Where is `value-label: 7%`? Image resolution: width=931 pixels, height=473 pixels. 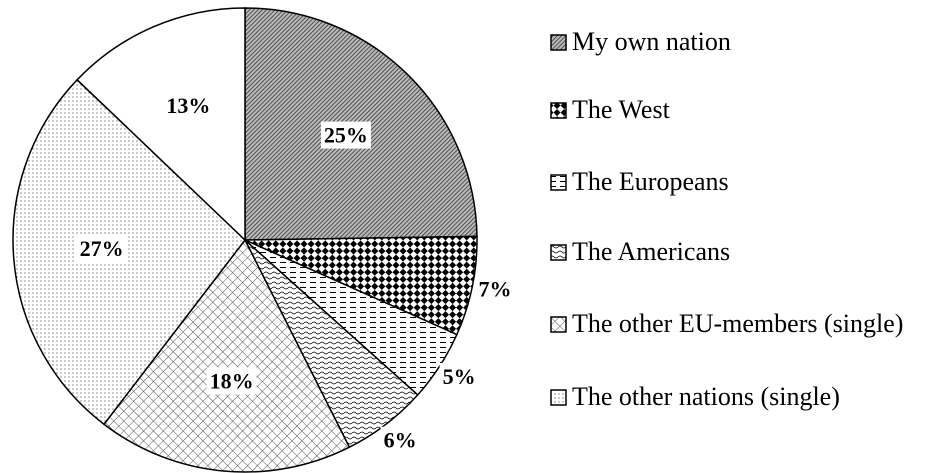
value-label: 7% is located at coordinates (495, 288).